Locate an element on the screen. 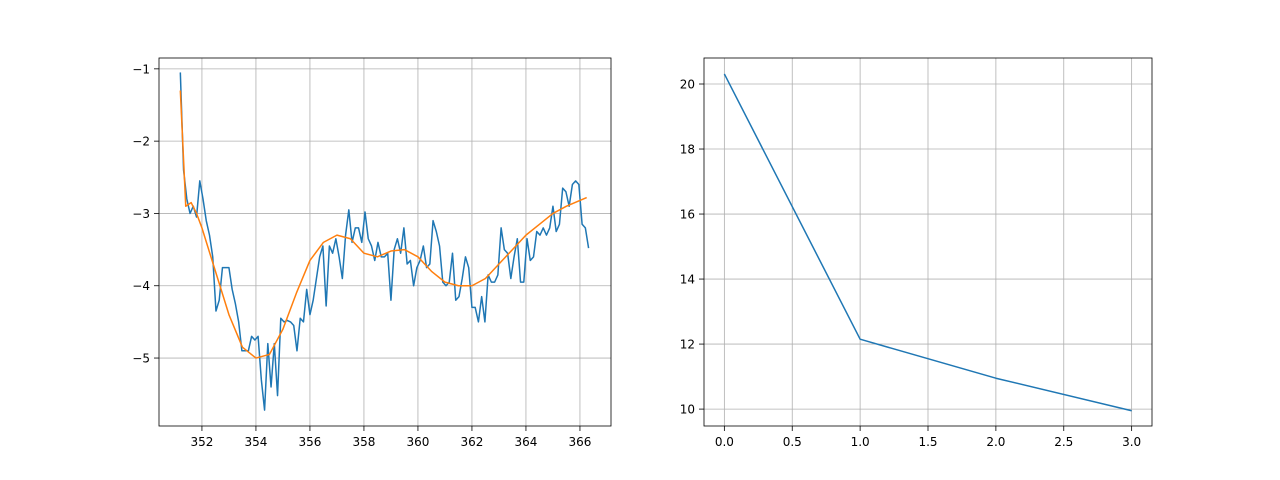 Image resolution: width=1280 pixels, height=480 pixels. x-tick-label: 366 is located at coordinates (579, 442).